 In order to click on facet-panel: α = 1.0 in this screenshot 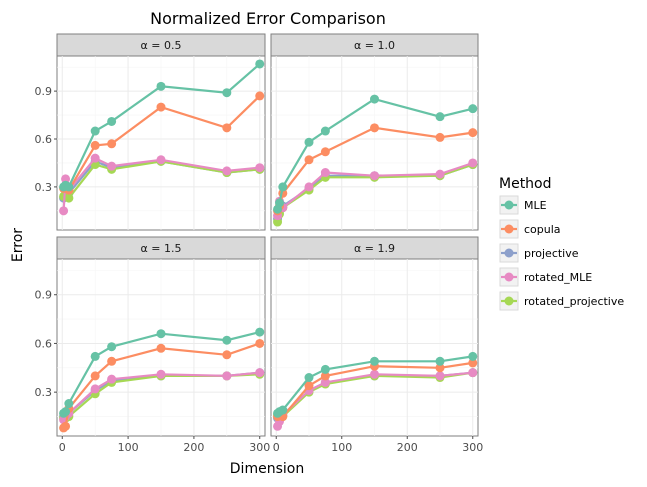, I will do `click(374, 132)`.